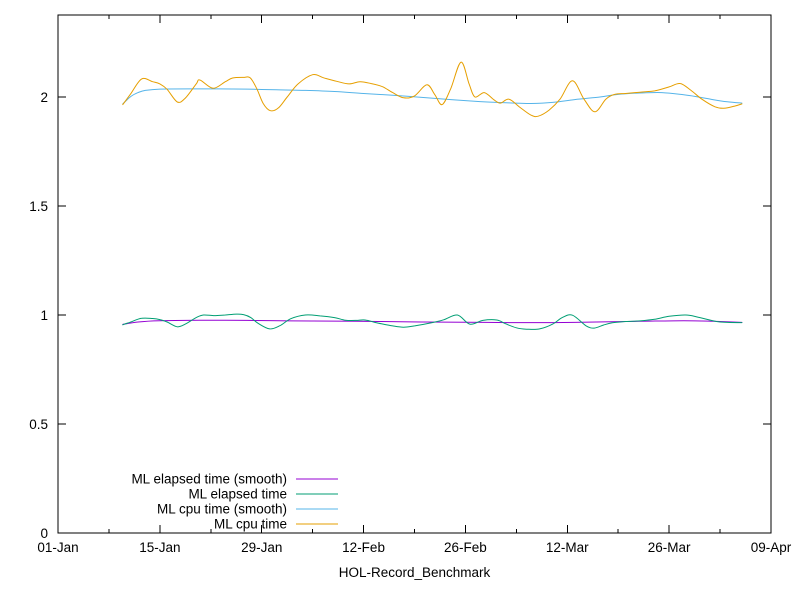 Image resolution: width=800 pixels, height=600 pixels. Describe the element at coordinates (159, 547) in the screenshot. I see `x-tick-label: 15-Jan` at that location.